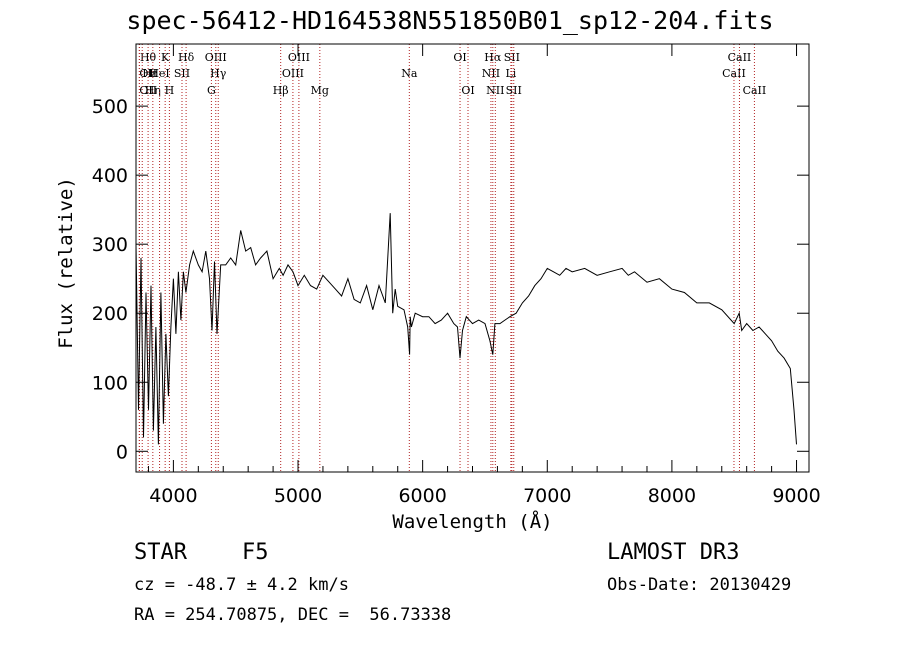  What do you see at coordinates (740, 57) in the screenshot?
I see `spectral-line-label-24: CaII` at bounding box center [740, 57].